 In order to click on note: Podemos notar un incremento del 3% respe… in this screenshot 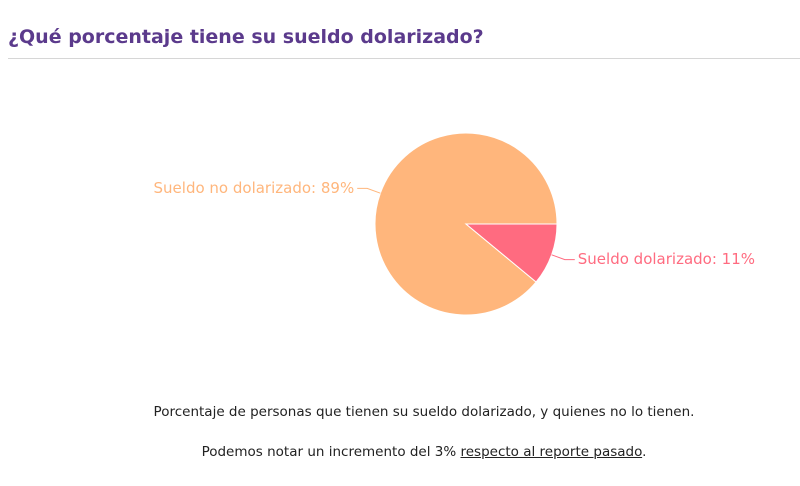, I will do `click(412, 452)`.